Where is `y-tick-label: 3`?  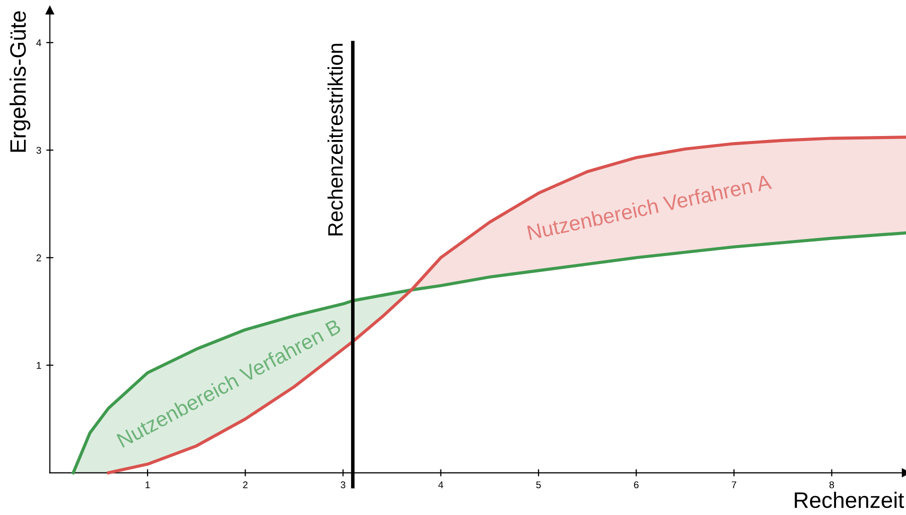
y-tick-label: 3 is located at coordinates (39, 150).